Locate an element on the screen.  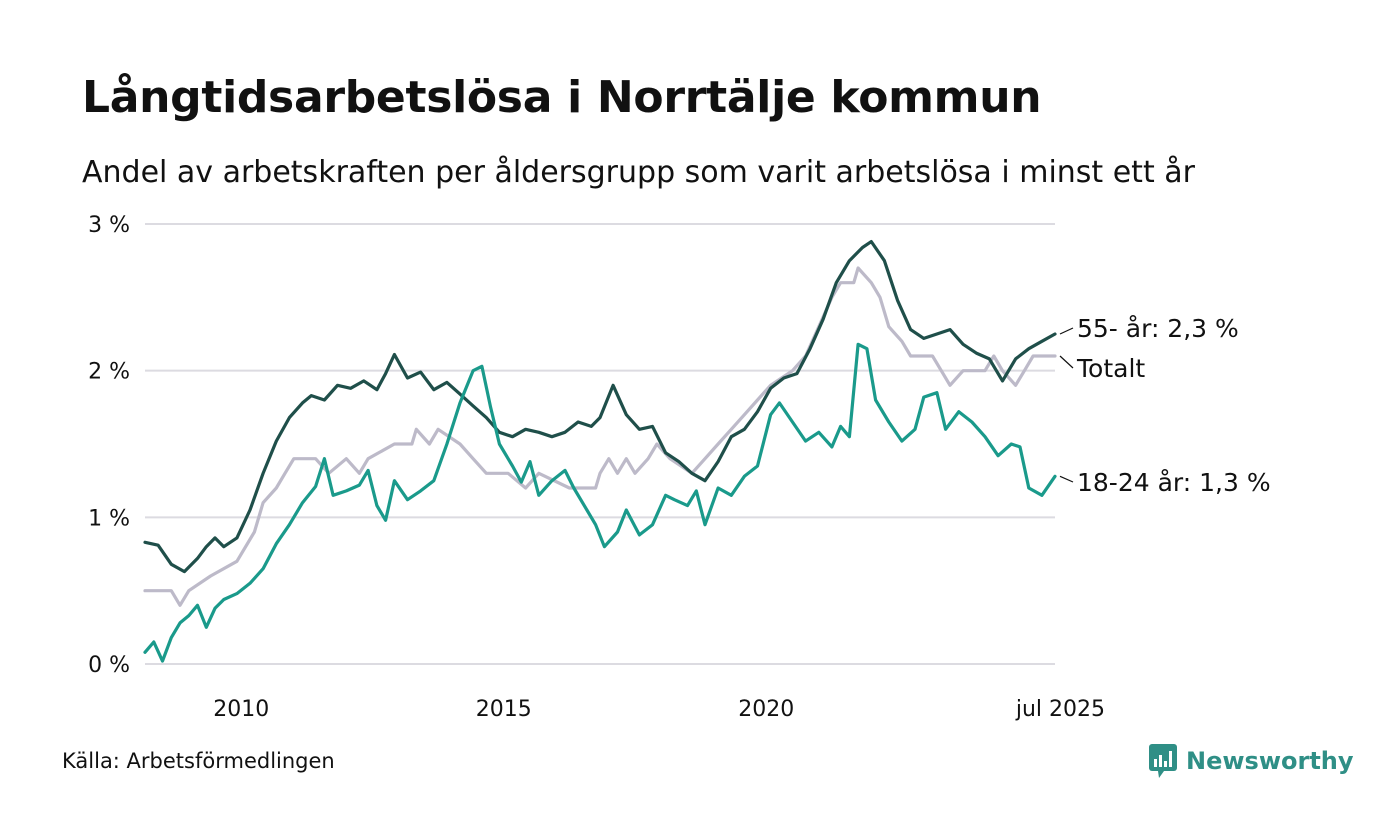
y-tick-label: 3 % is located at coordinates (109, 225).